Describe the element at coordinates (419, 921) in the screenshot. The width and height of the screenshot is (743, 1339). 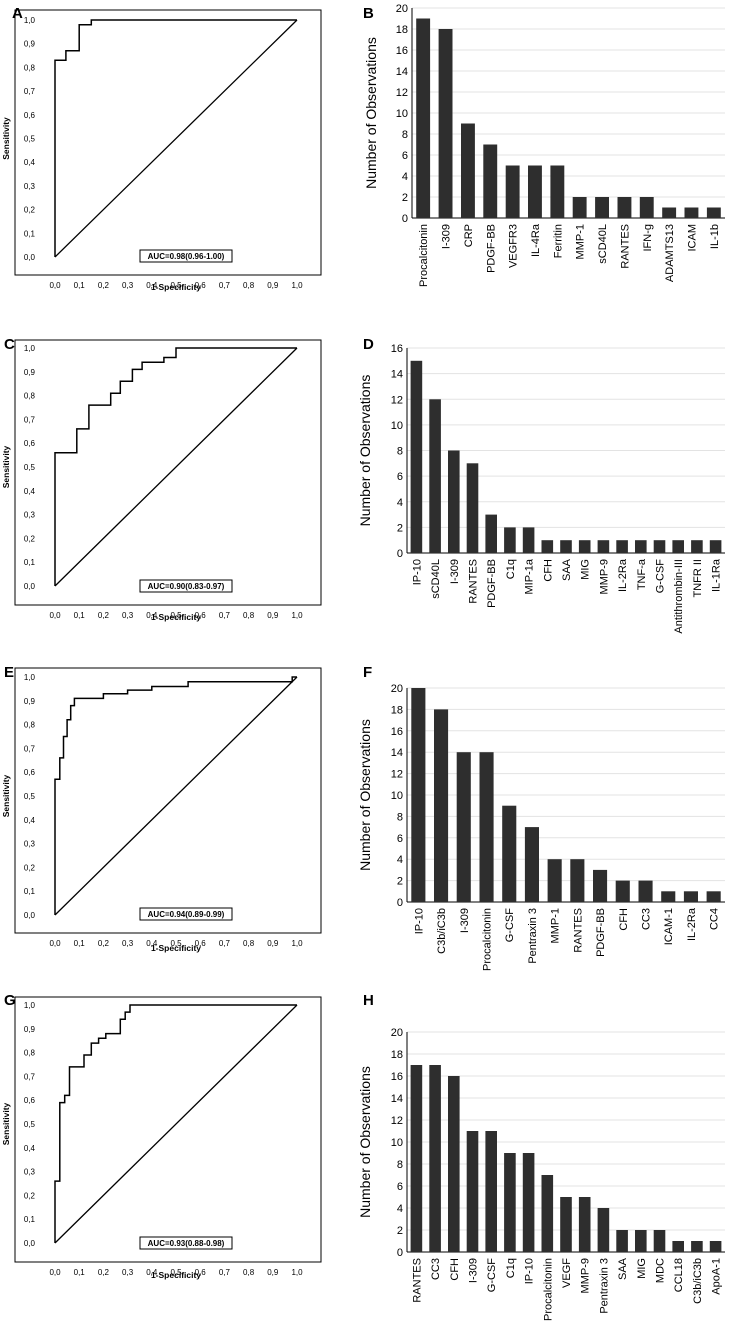
I see `bar-f-category: IP-10` at that location.